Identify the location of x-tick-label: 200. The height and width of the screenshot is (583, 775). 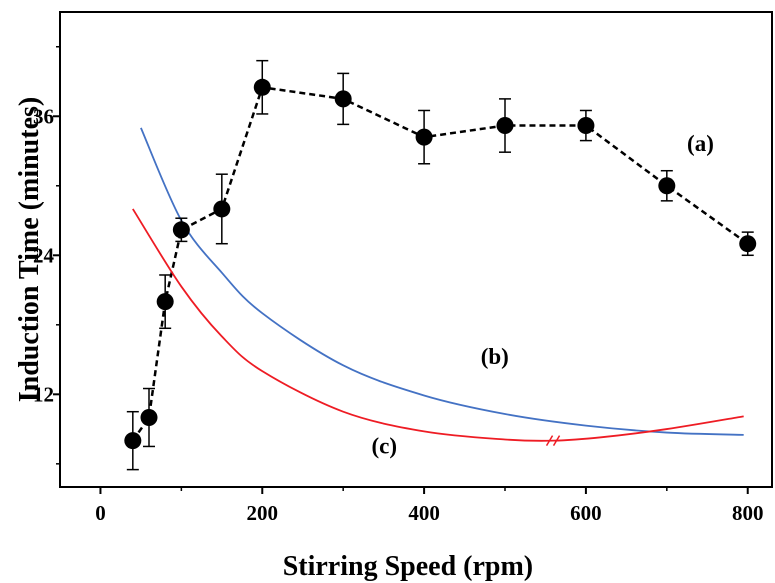
(263, 513).